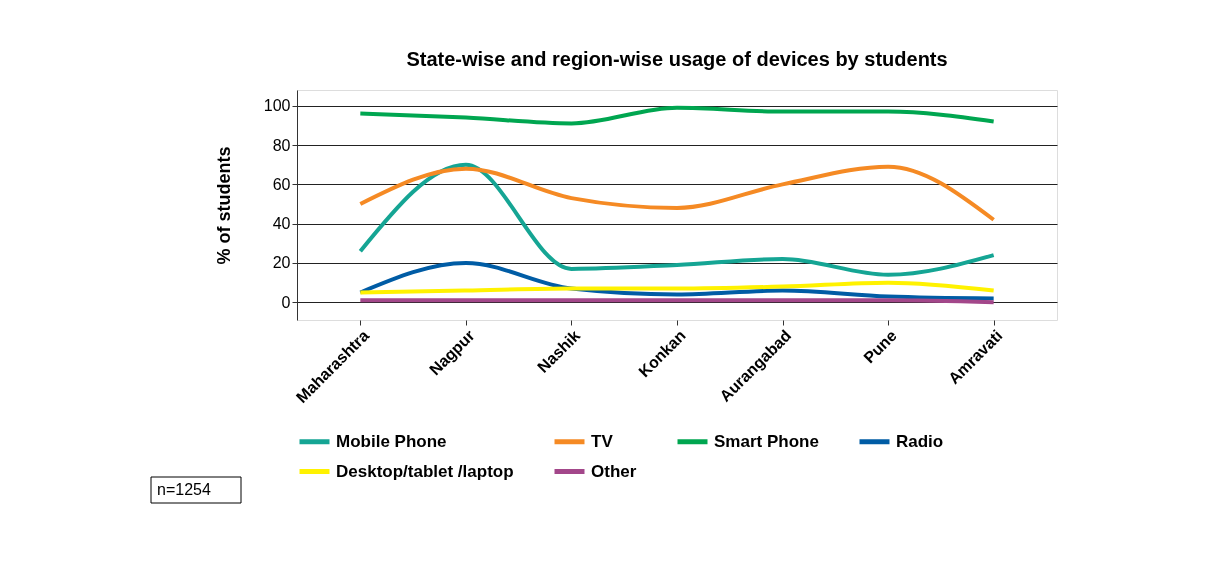 This screenshot has height=581, width=1229. I want to click on y-tick-label: 0, so click(286, 302).